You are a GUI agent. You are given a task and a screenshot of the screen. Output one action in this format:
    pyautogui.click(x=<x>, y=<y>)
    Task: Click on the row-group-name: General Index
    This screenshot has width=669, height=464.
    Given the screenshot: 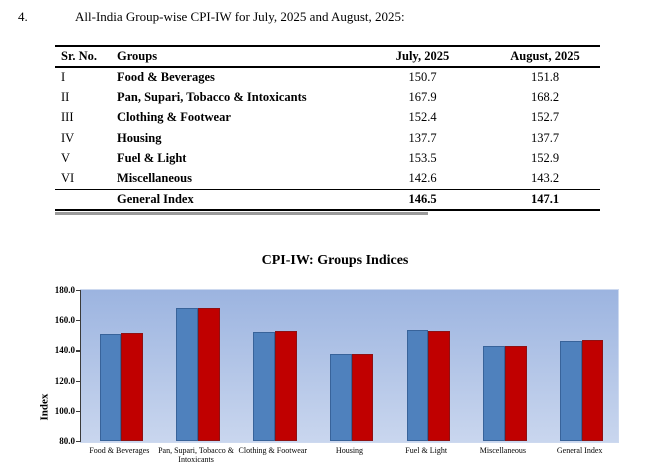 What is the action you would take?
    pyautogui.click(x=155, y=199)
    